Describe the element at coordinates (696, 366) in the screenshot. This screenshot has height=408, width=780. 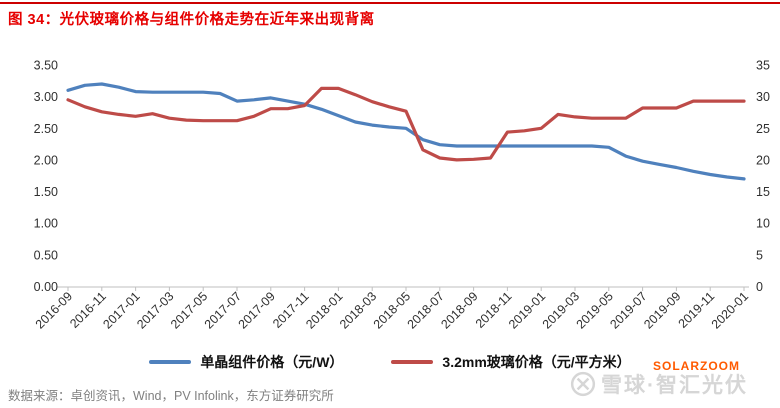
I see `solarzoom-watermark: SOLARZOOM` at that location.